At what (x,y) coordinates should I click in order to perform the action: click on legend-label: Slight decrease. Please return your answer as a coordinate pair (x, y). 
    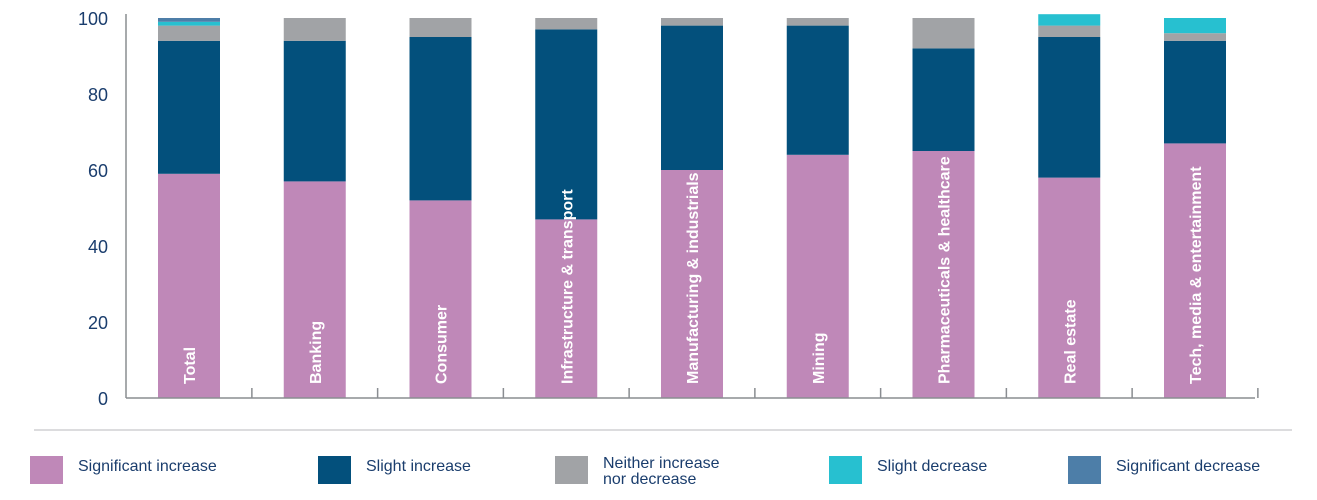
    Looking at the image, I should click on (932, 467).